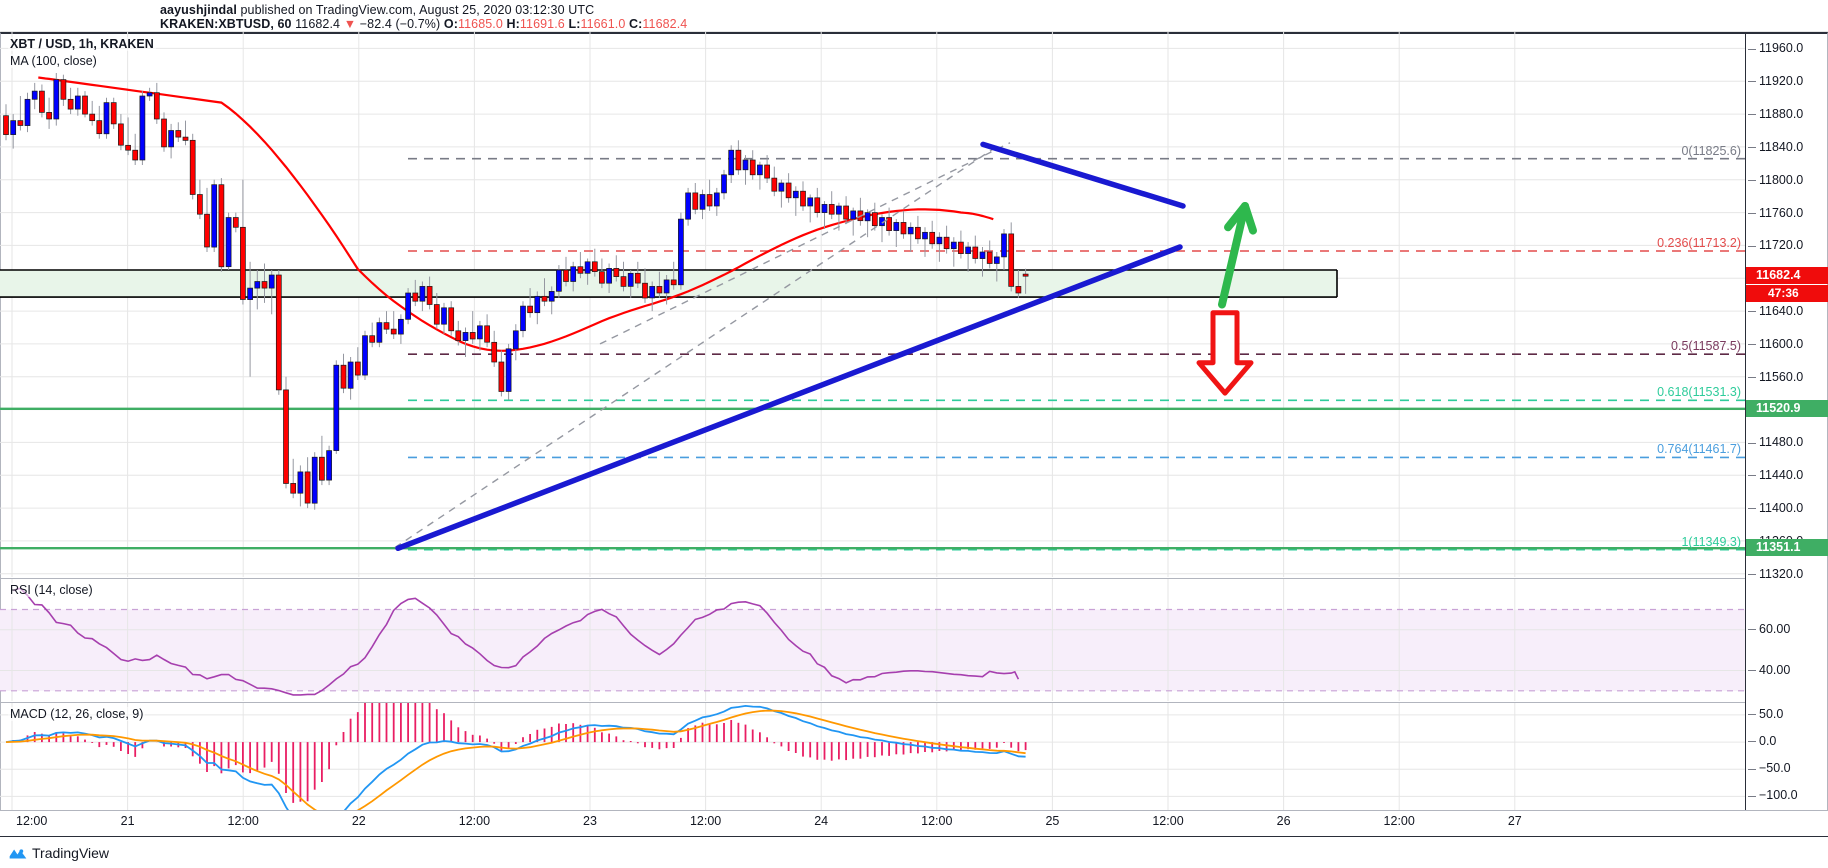  I want to click on price-tick: 11400.0, so click(1787, 508).